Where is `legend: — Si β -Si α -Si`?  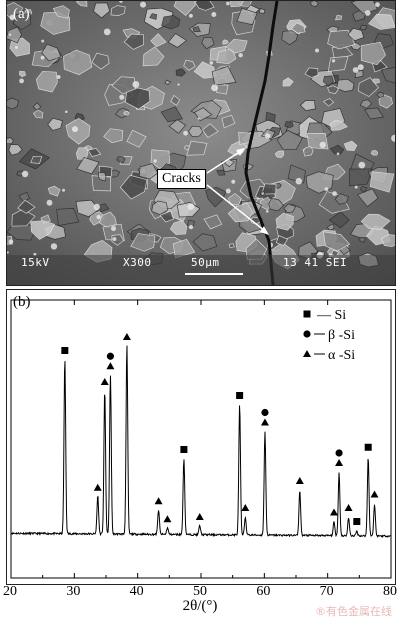 legend: — Si β -Si α -Si is located at coordinates (334, 335).